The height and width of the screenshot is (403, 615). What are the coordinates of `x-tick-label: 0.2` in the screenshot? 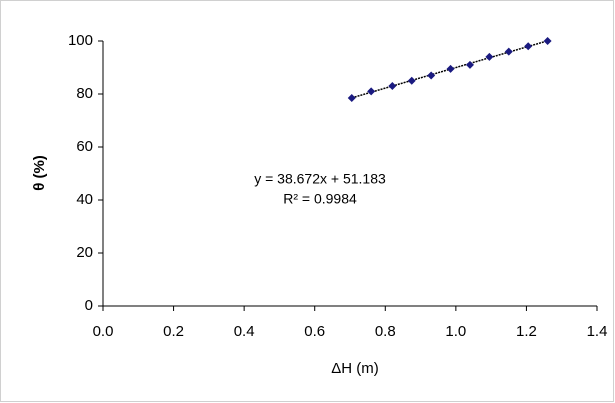 It's located at (173, 331).